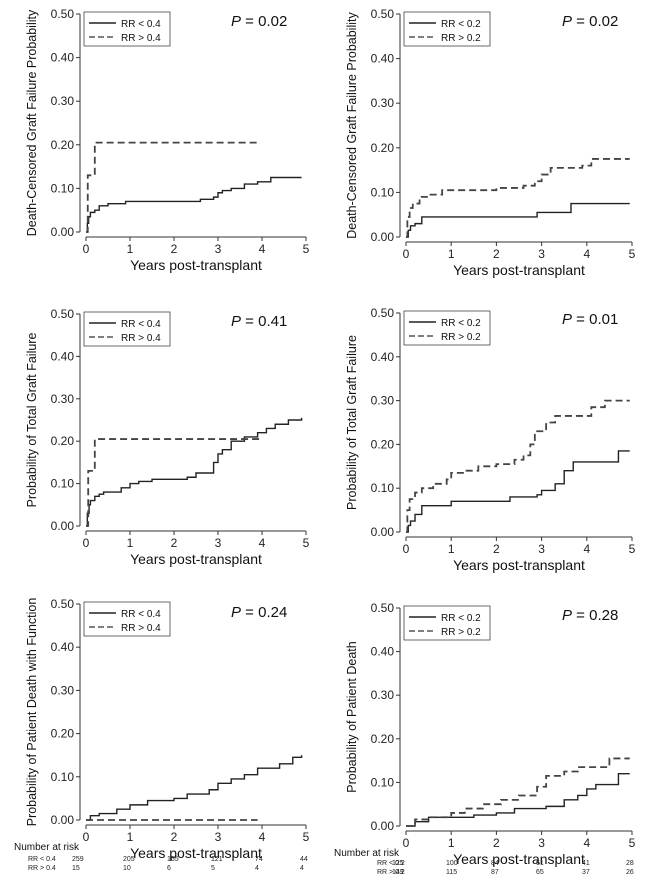 Image resolution: width=662 pixels, height=885 pixels. I want to click on risk-cell: 74, so click(259, 859).